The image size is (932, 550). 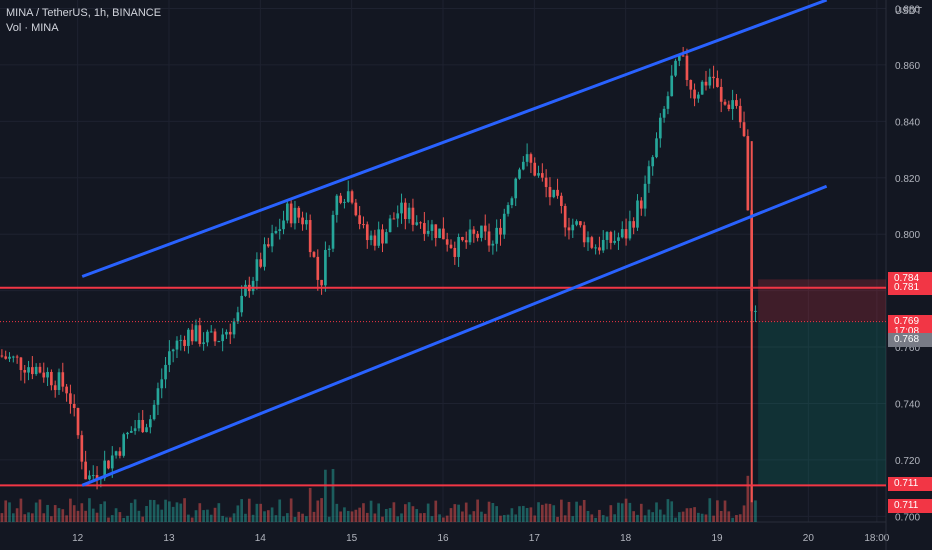 I want to click on volume-title: Vol · MINA, so click(x=32, y=28).